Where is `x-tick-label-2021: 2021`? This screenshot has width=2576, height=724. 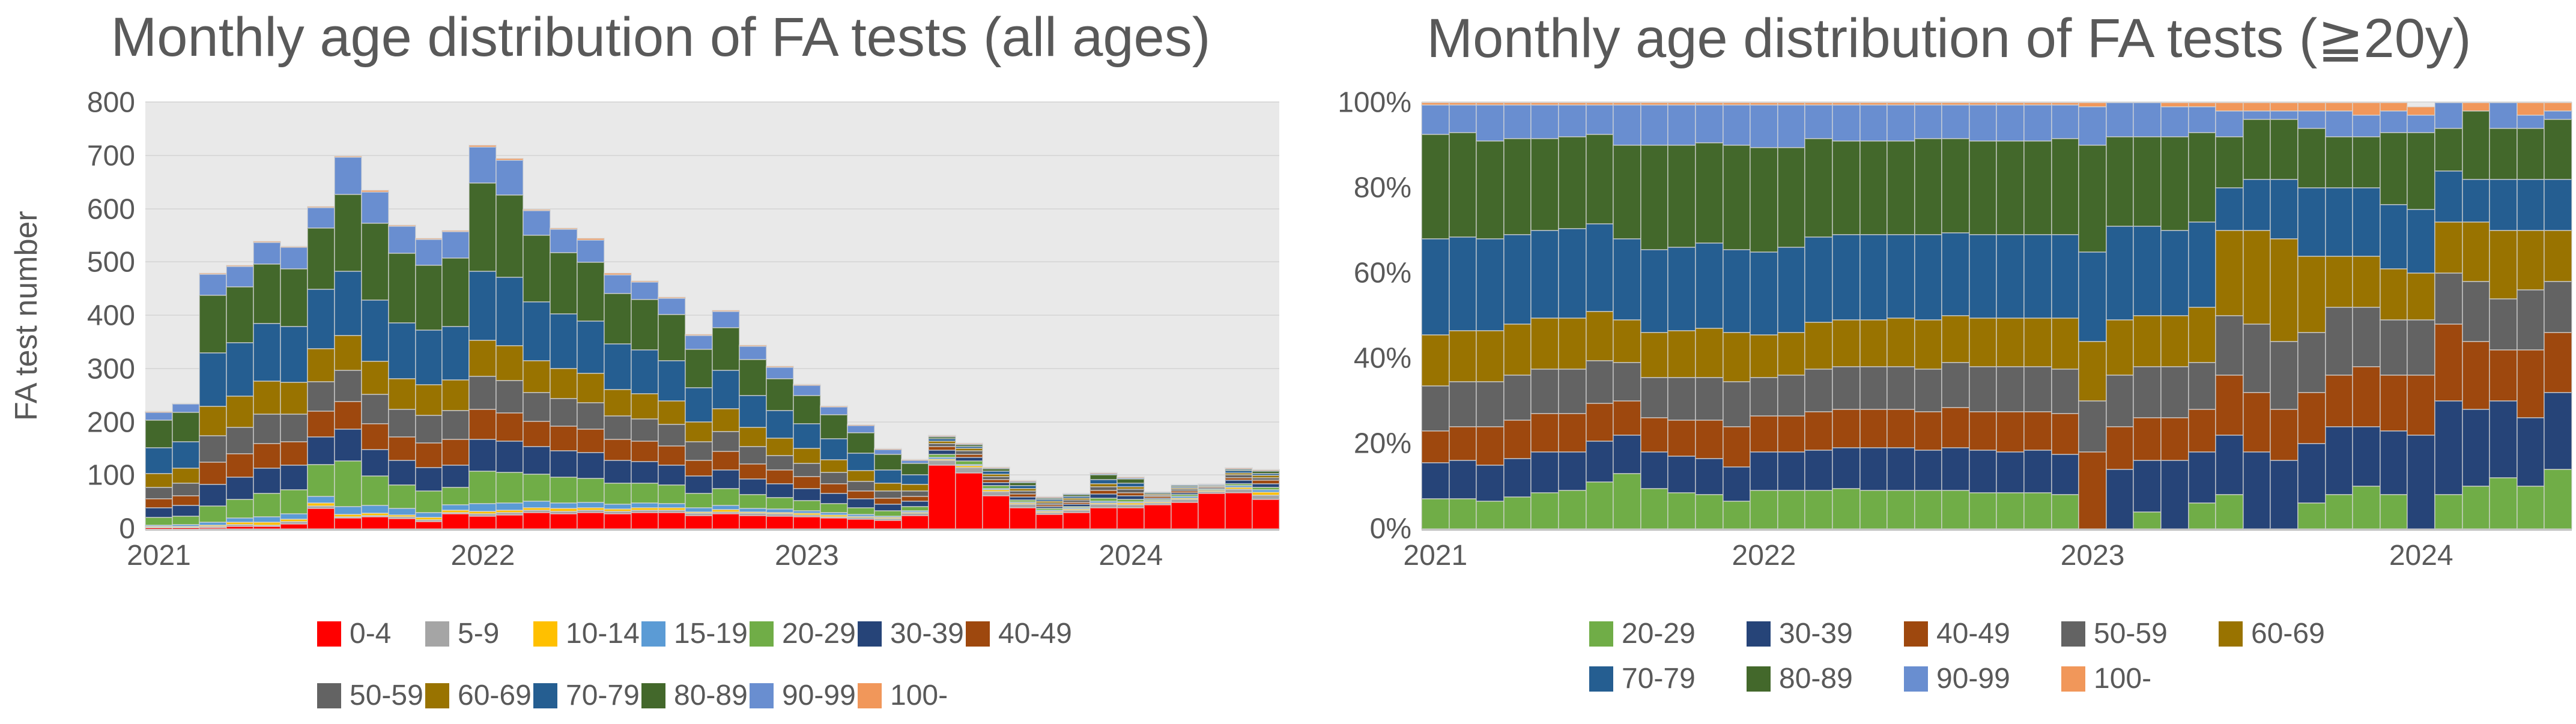
x-tick-label-2021: 2021 is located at coordinates (1435, 556).